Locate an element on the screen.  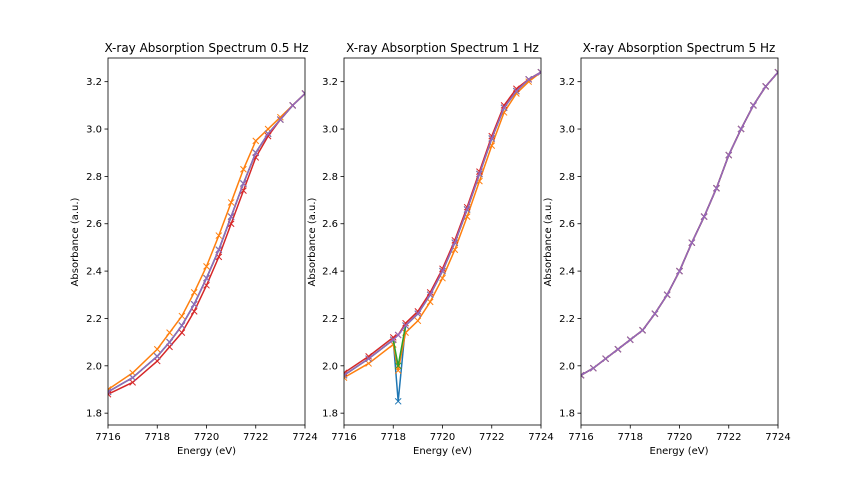
x-tick-label: 7722 is located at coordinates (255, 437).